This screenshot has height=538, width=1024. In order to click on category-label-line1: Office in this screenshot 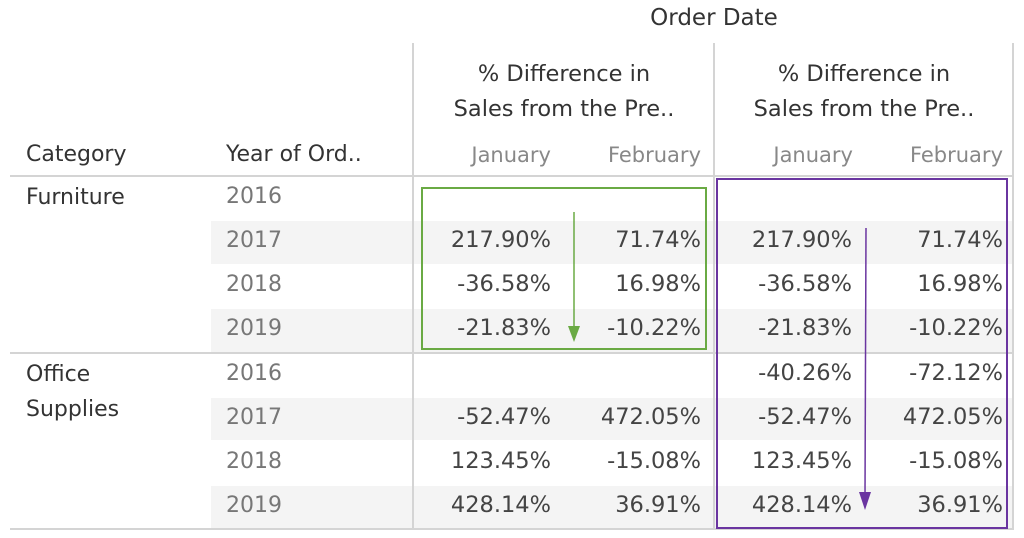, I will do `click(58, 374)`.